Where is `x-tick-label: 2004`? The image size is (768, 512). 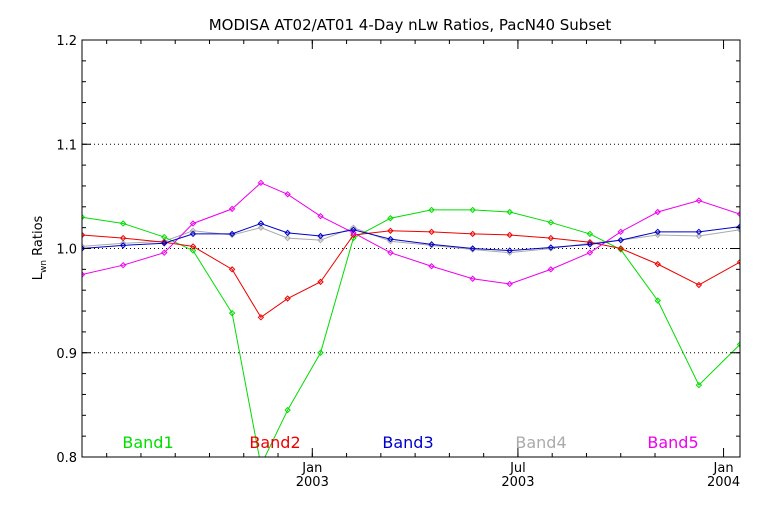
x-tick-label: 2004 is located at coordinates (723, 482).